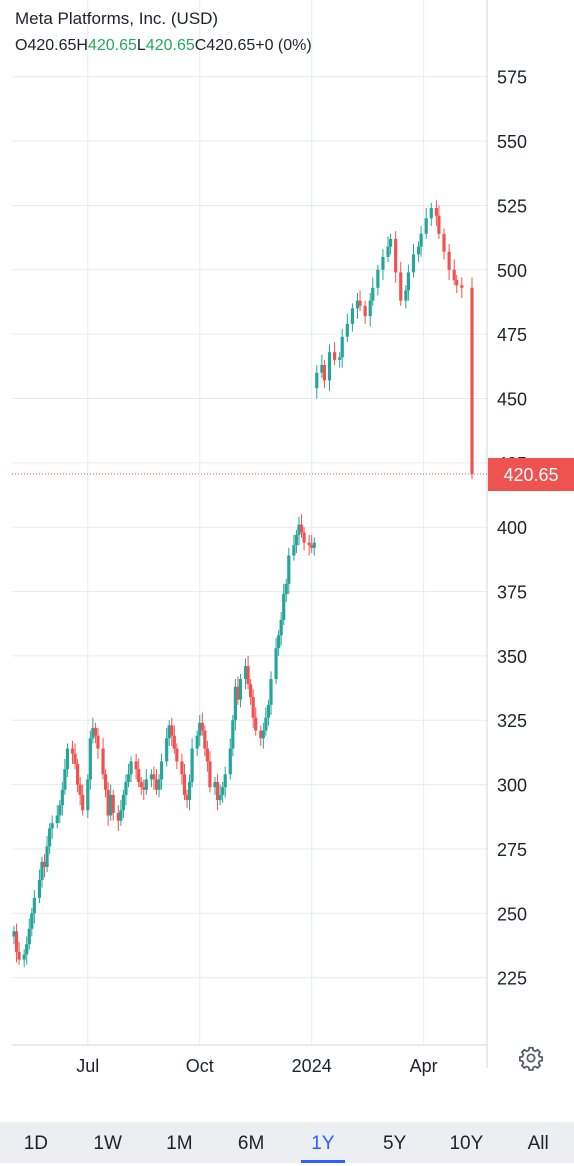  What do you see at coordinates (82, 45) in the screenshot?
I see `high-label: H` at bounding box center [82, 45].